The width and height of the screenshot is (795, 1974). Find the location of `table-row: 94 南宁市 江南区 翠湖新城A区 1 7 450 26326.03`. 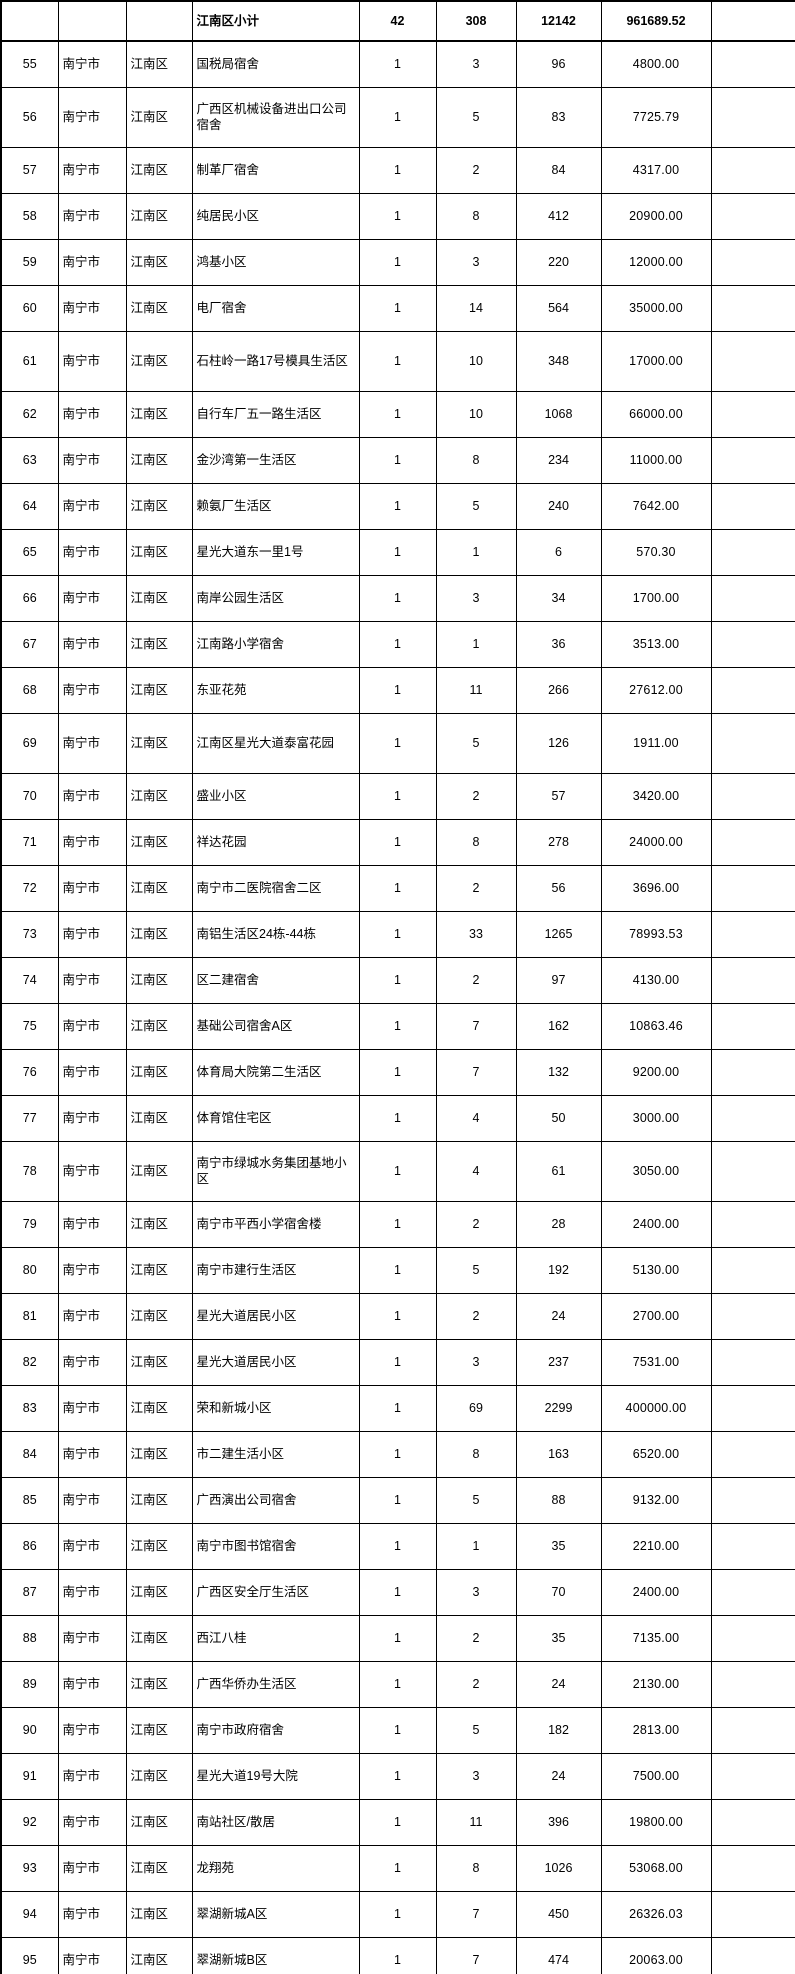

table-row: 94 南宁市 江南区 翠湖新城A区 1 7 450 26326.03 is located at coordinates (397, 1914).